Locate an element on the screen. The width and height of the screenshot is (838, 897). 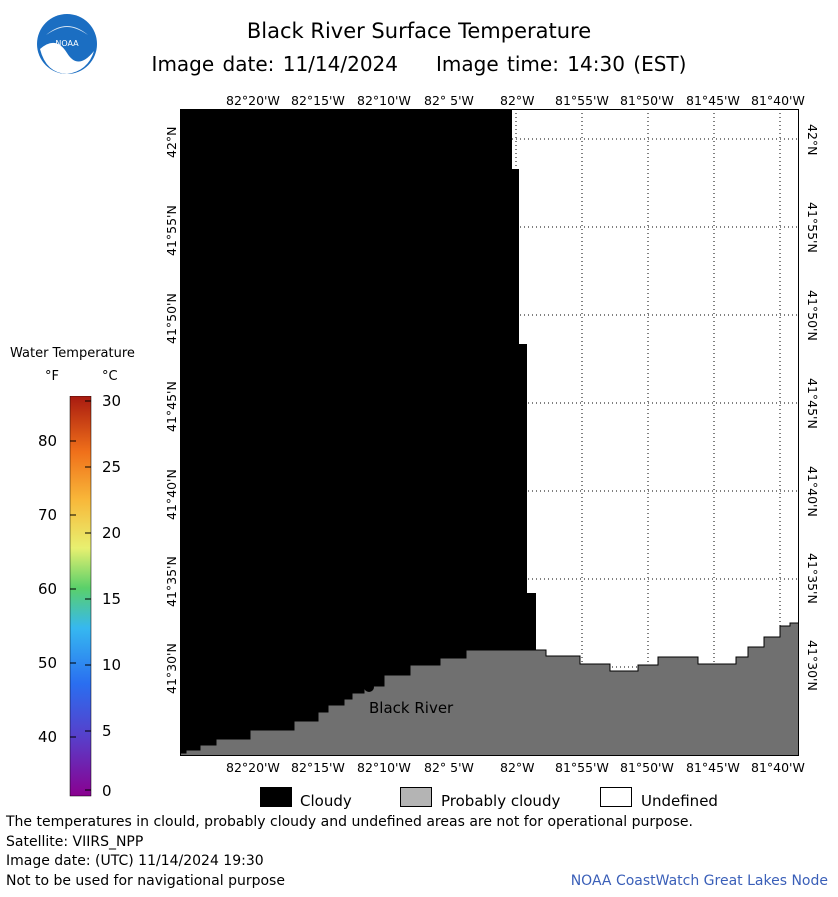
lon-label-top: 82° 5'W is located at coordinates (449, 100).